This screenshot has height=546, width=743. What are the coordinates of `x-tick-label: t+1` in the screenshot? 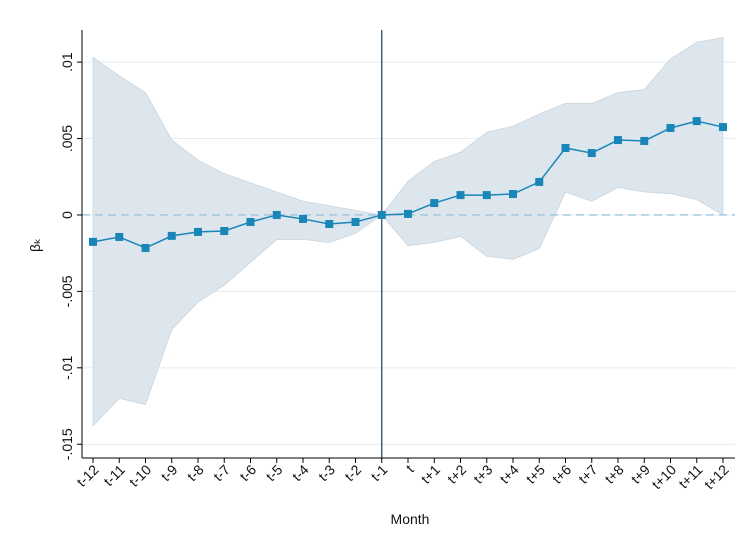 It's located at (431, 474).